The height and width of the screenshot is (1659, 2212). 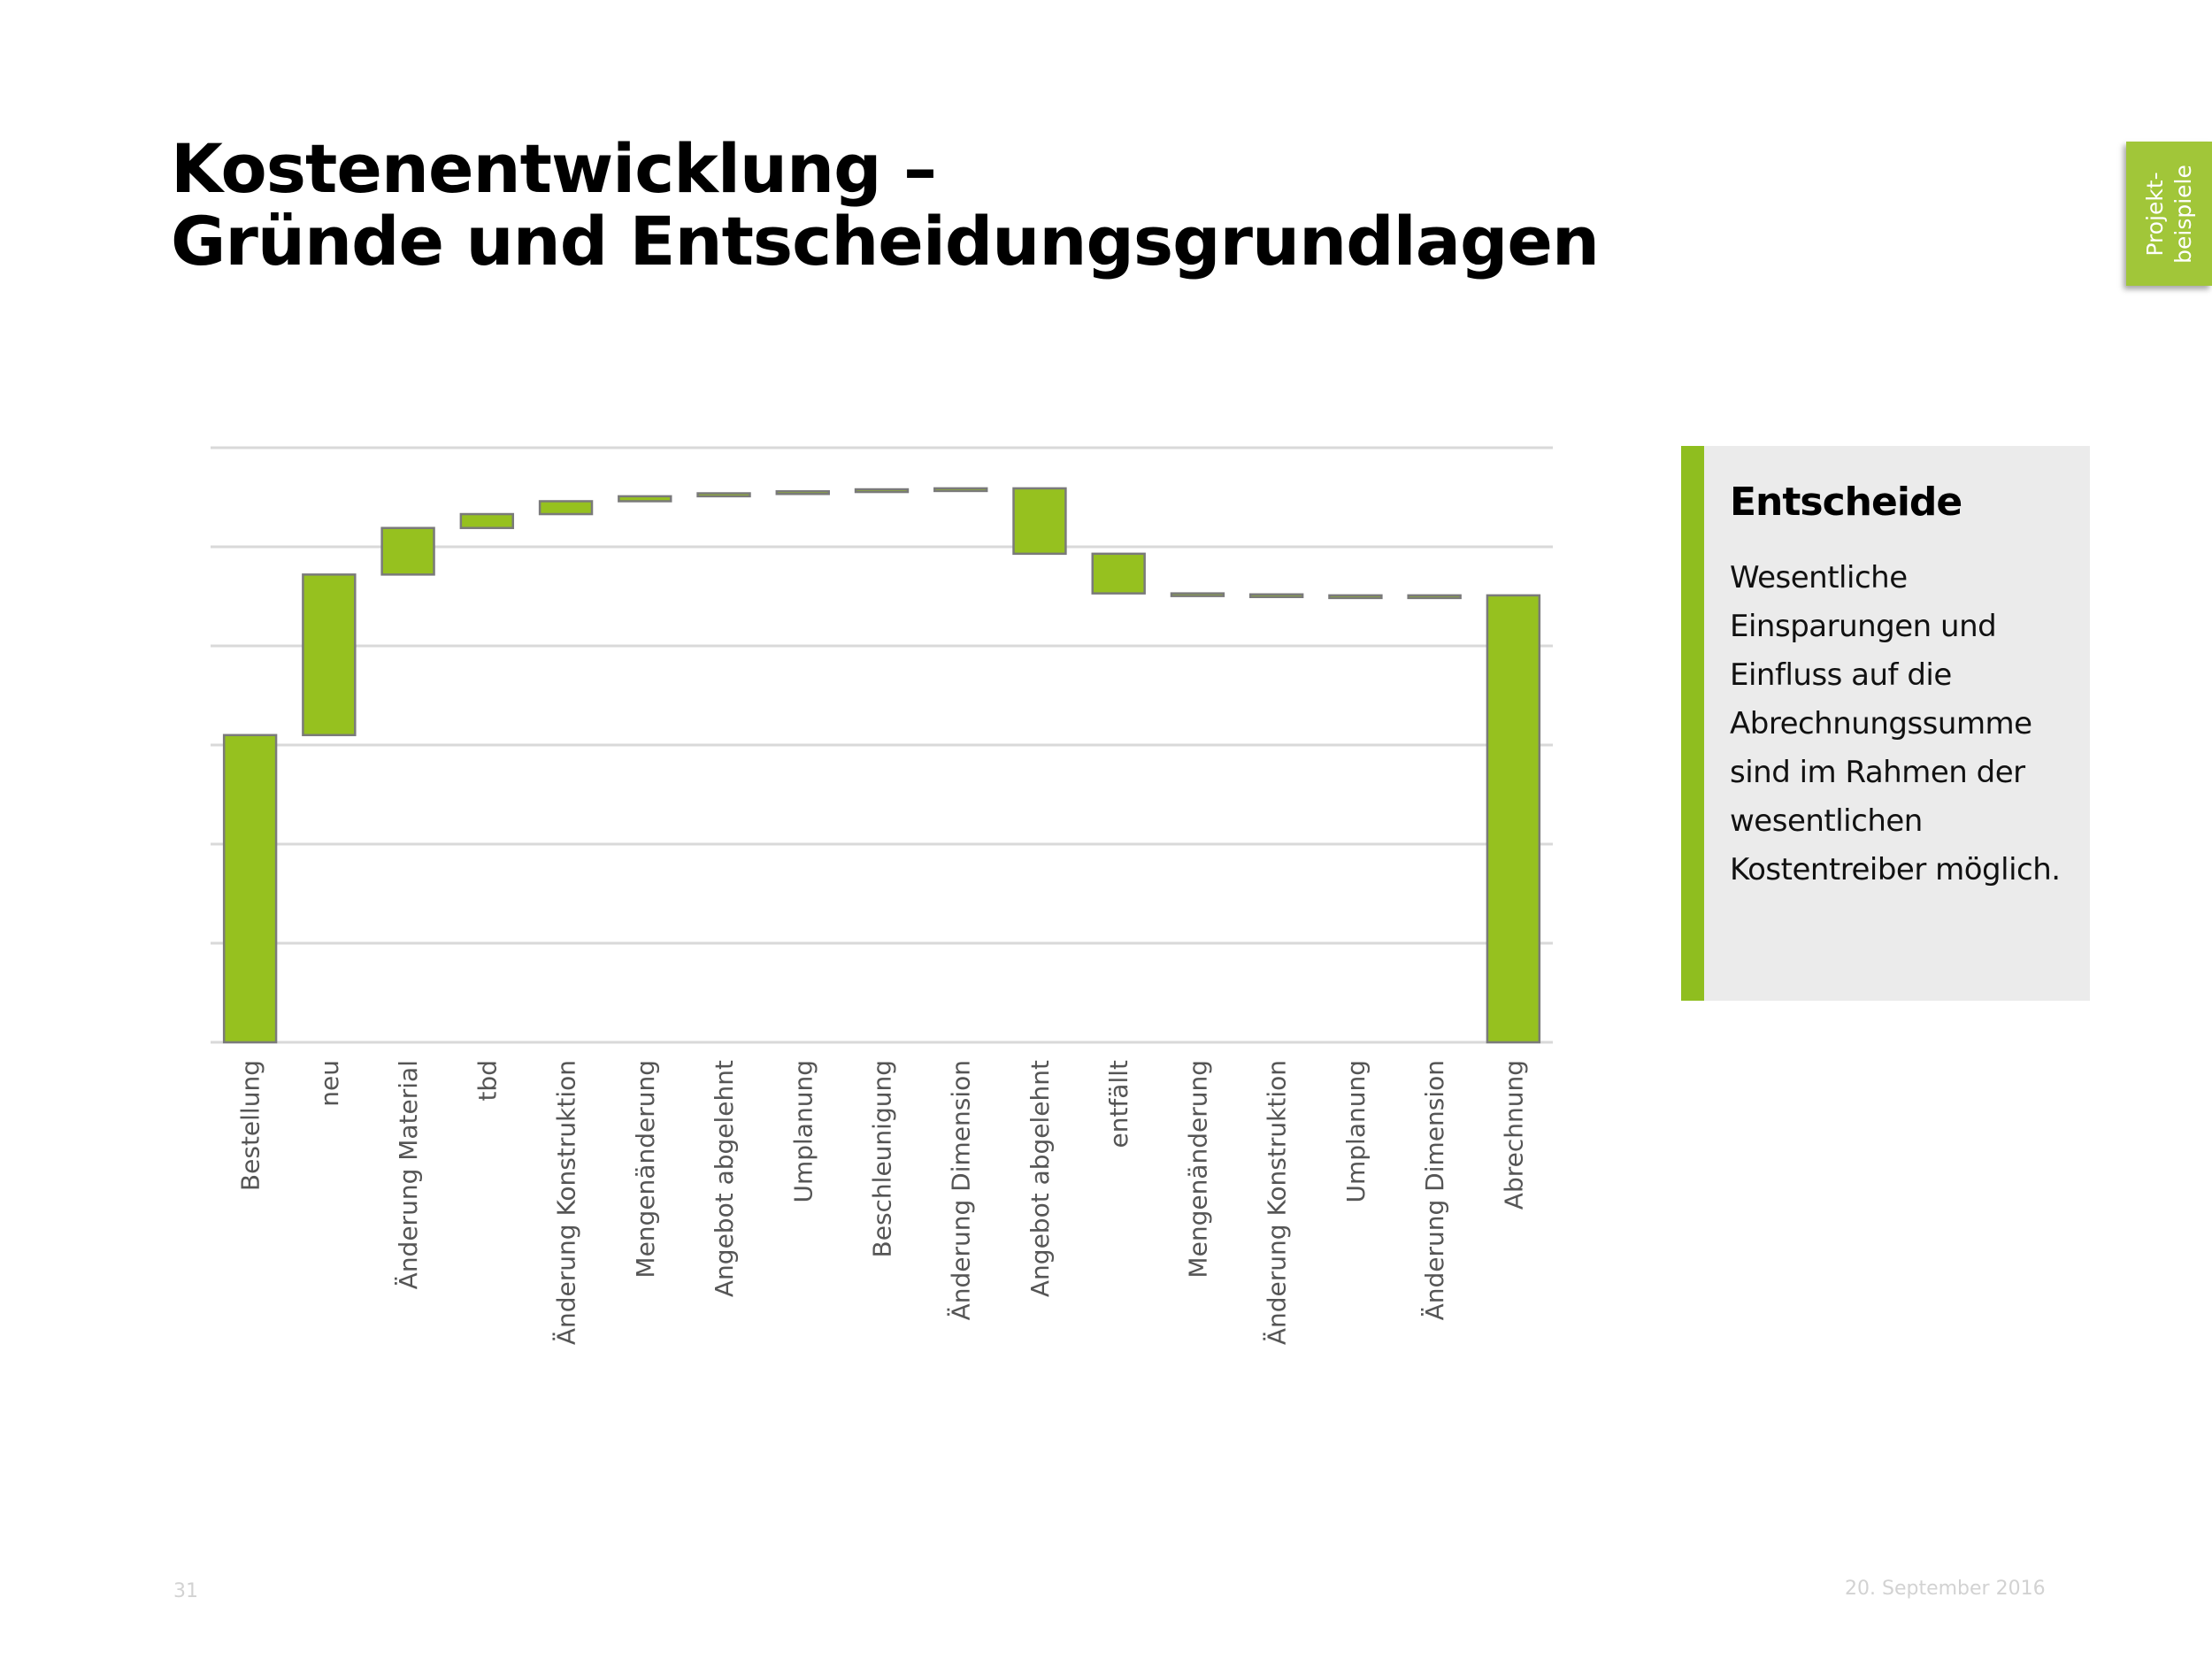 What do you see at coordinates (1118, 1104) in the screenshot?
I see `category-tick-label: entfällt` at bounding box center [1118, 1104].